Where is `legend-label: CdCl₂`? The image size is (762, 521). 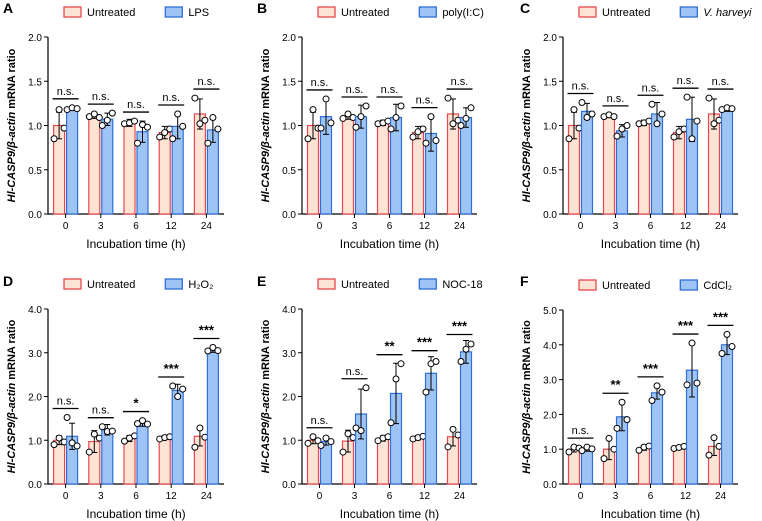 legend-label: CdCl₂ is located at coordinates (717, 286).